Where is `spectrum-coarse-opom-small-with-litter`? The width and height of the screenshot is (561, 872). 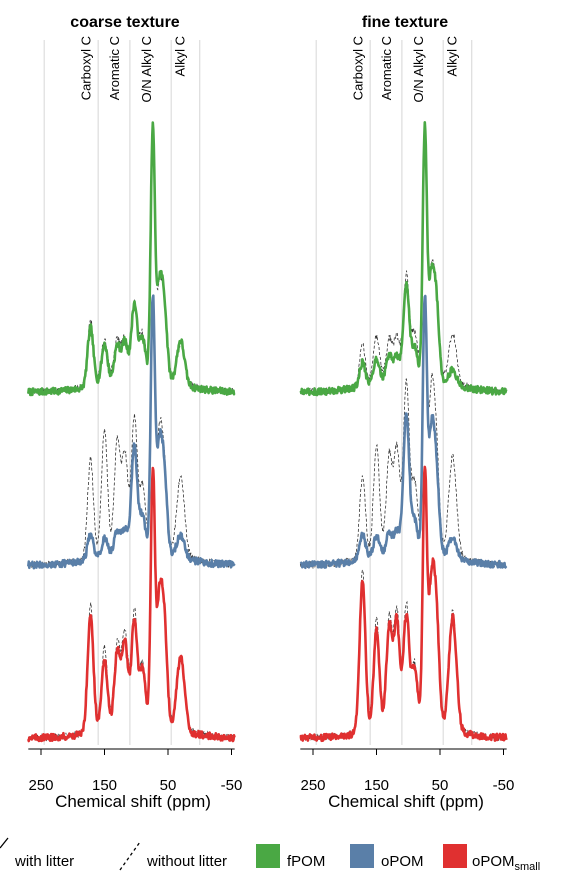
spectrum-coarse-opom-small-with-litter is located at coordinates (131, 604).